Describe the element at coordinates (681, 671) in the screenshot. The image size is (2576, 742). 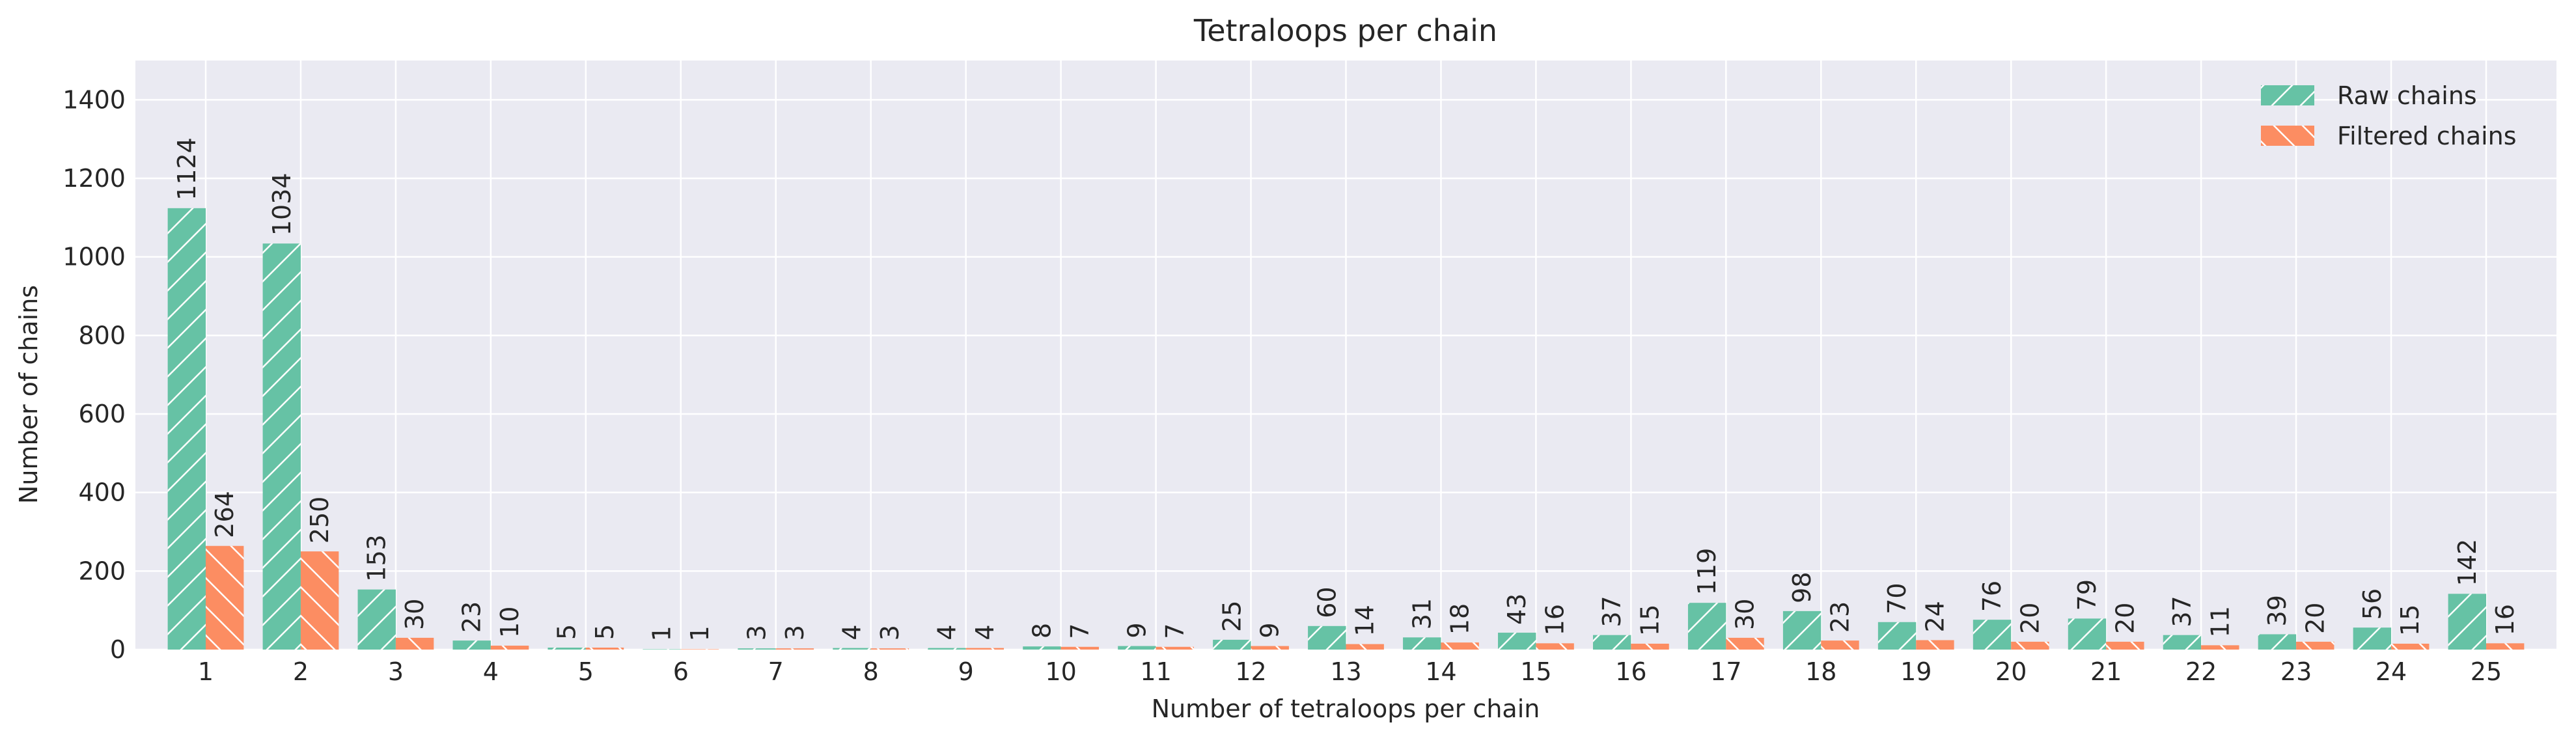
I see `x-tick-label: 6` at that location.